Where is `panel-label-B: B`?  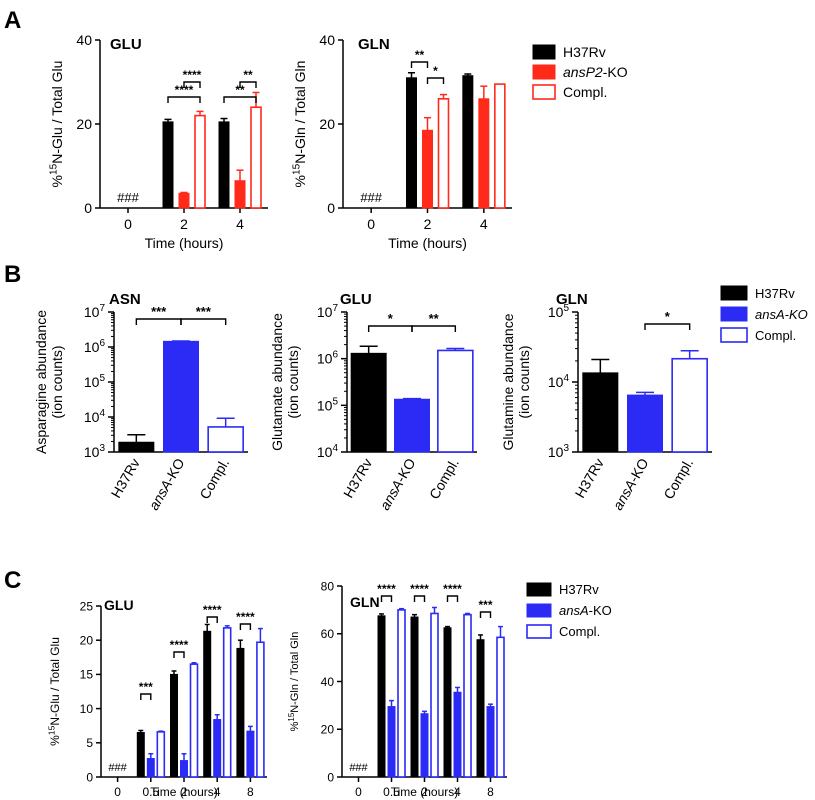 panel-label-B: B is located at coordinates (12, 274).